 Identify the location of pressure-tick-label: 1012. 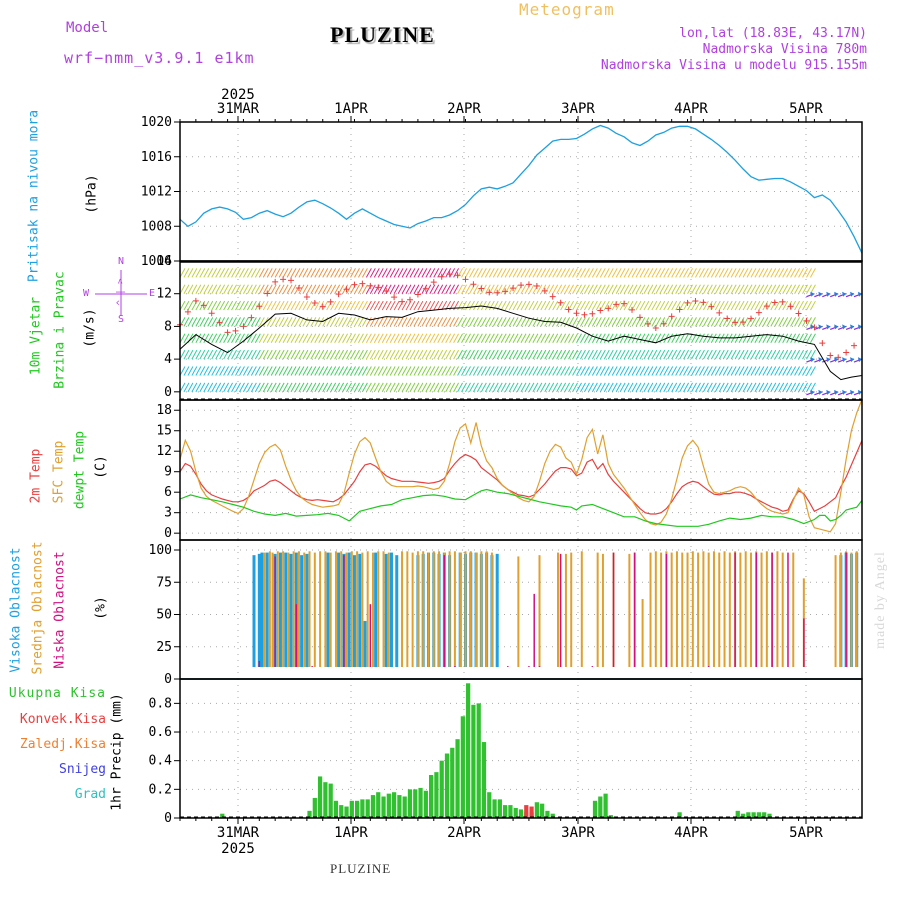
(156, 192).